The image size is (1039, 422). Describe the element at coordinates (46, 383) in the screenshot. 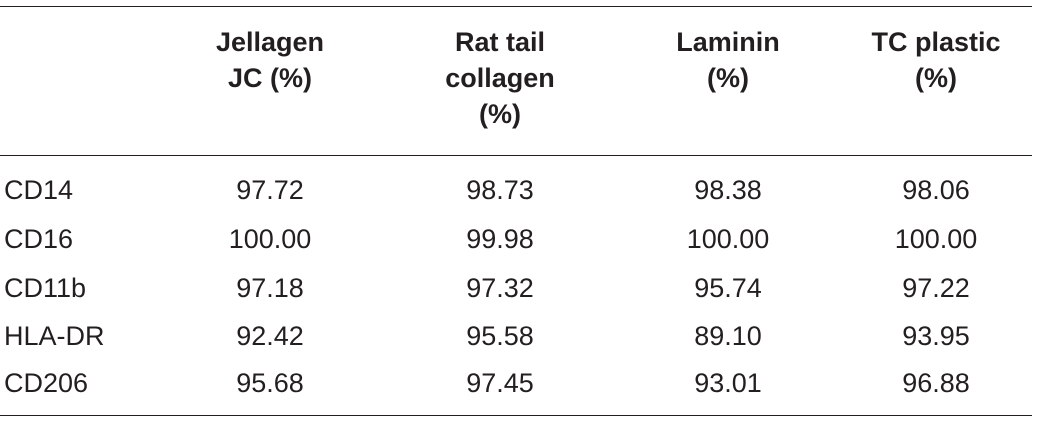

I see `row-label: CD206` at that location.